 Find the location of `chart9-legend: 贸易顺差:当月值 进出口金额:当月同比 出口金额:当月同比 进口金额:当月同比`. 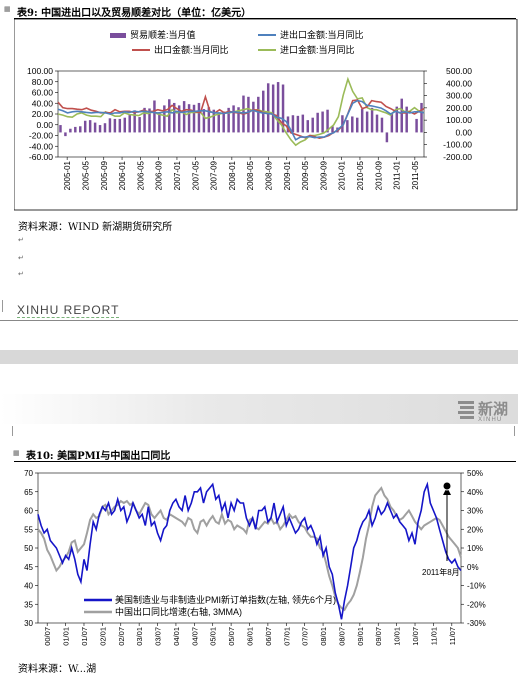

chart9-legend: 贸易顺差:当月值 进出口金额:当月同比 出口金额:当月同比 进口金额:当月同比 is located at coordinates (237, 42).